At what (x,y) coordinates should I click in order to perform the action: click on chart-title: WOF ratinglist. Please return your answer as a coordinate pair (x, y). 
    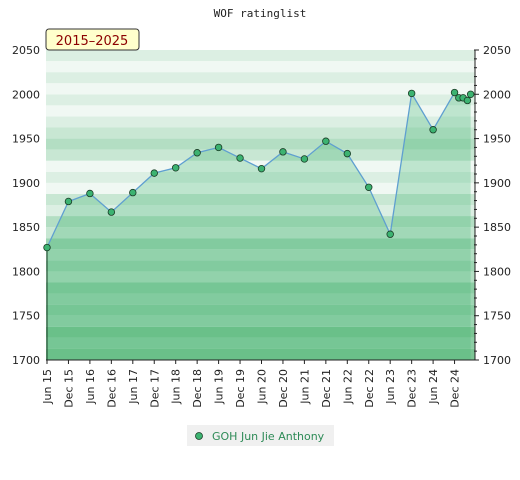
    Looking at the image, I should click on (260, 13).